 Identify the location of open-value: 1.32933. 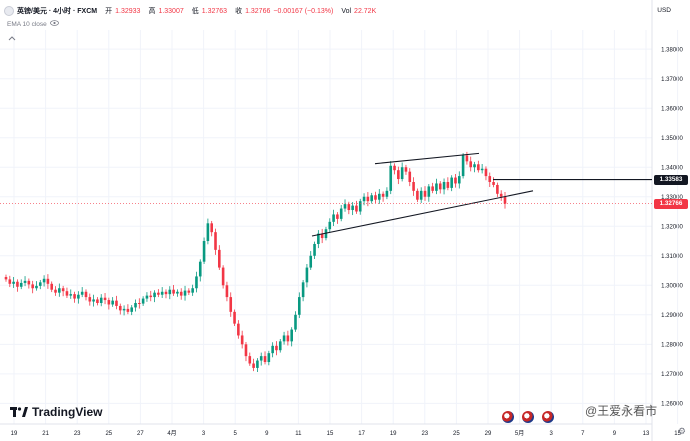
(128, 11).